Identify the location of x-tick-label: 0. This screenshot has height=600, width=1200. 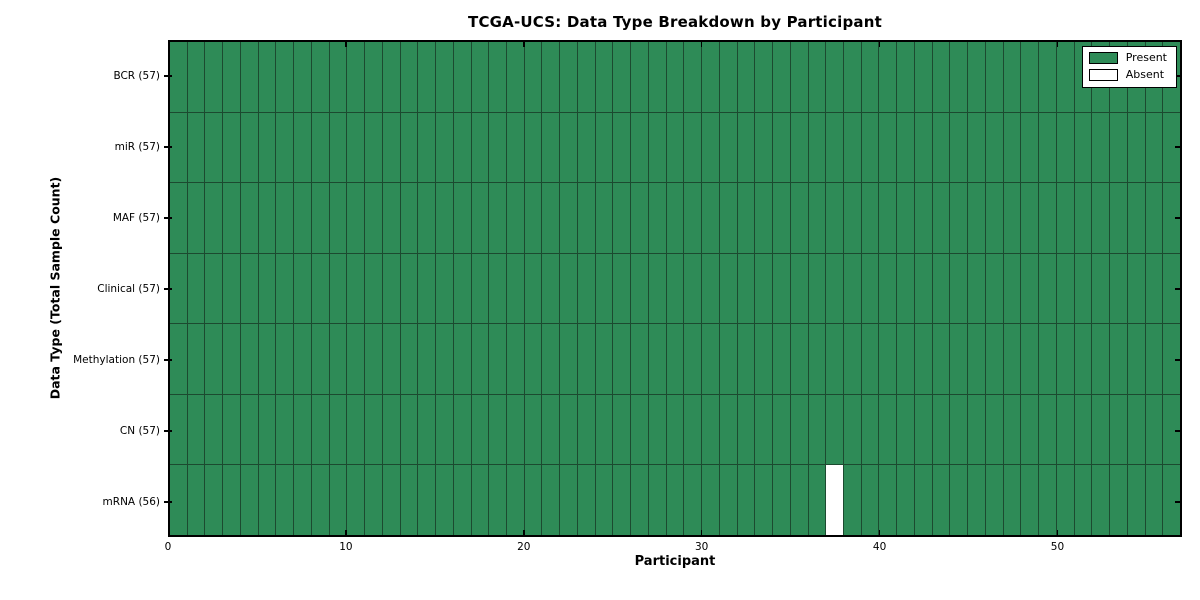
(168, 547).